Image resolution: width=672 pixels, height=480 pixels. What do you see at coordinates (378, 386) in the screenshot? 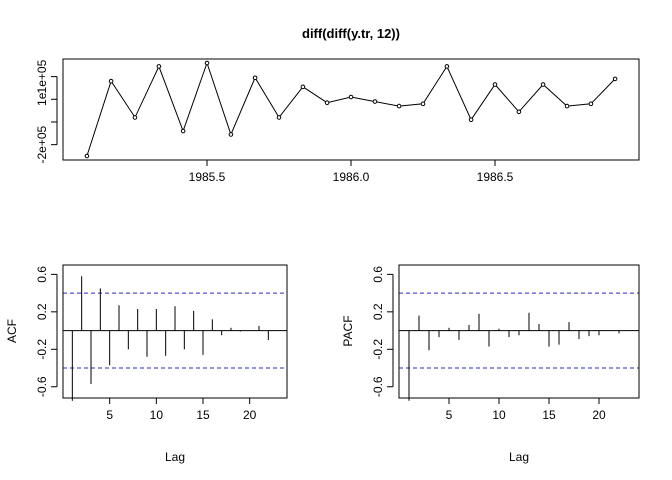
I see `pacf-y-tick-label: -0.6` at bounding box center [378, 386].